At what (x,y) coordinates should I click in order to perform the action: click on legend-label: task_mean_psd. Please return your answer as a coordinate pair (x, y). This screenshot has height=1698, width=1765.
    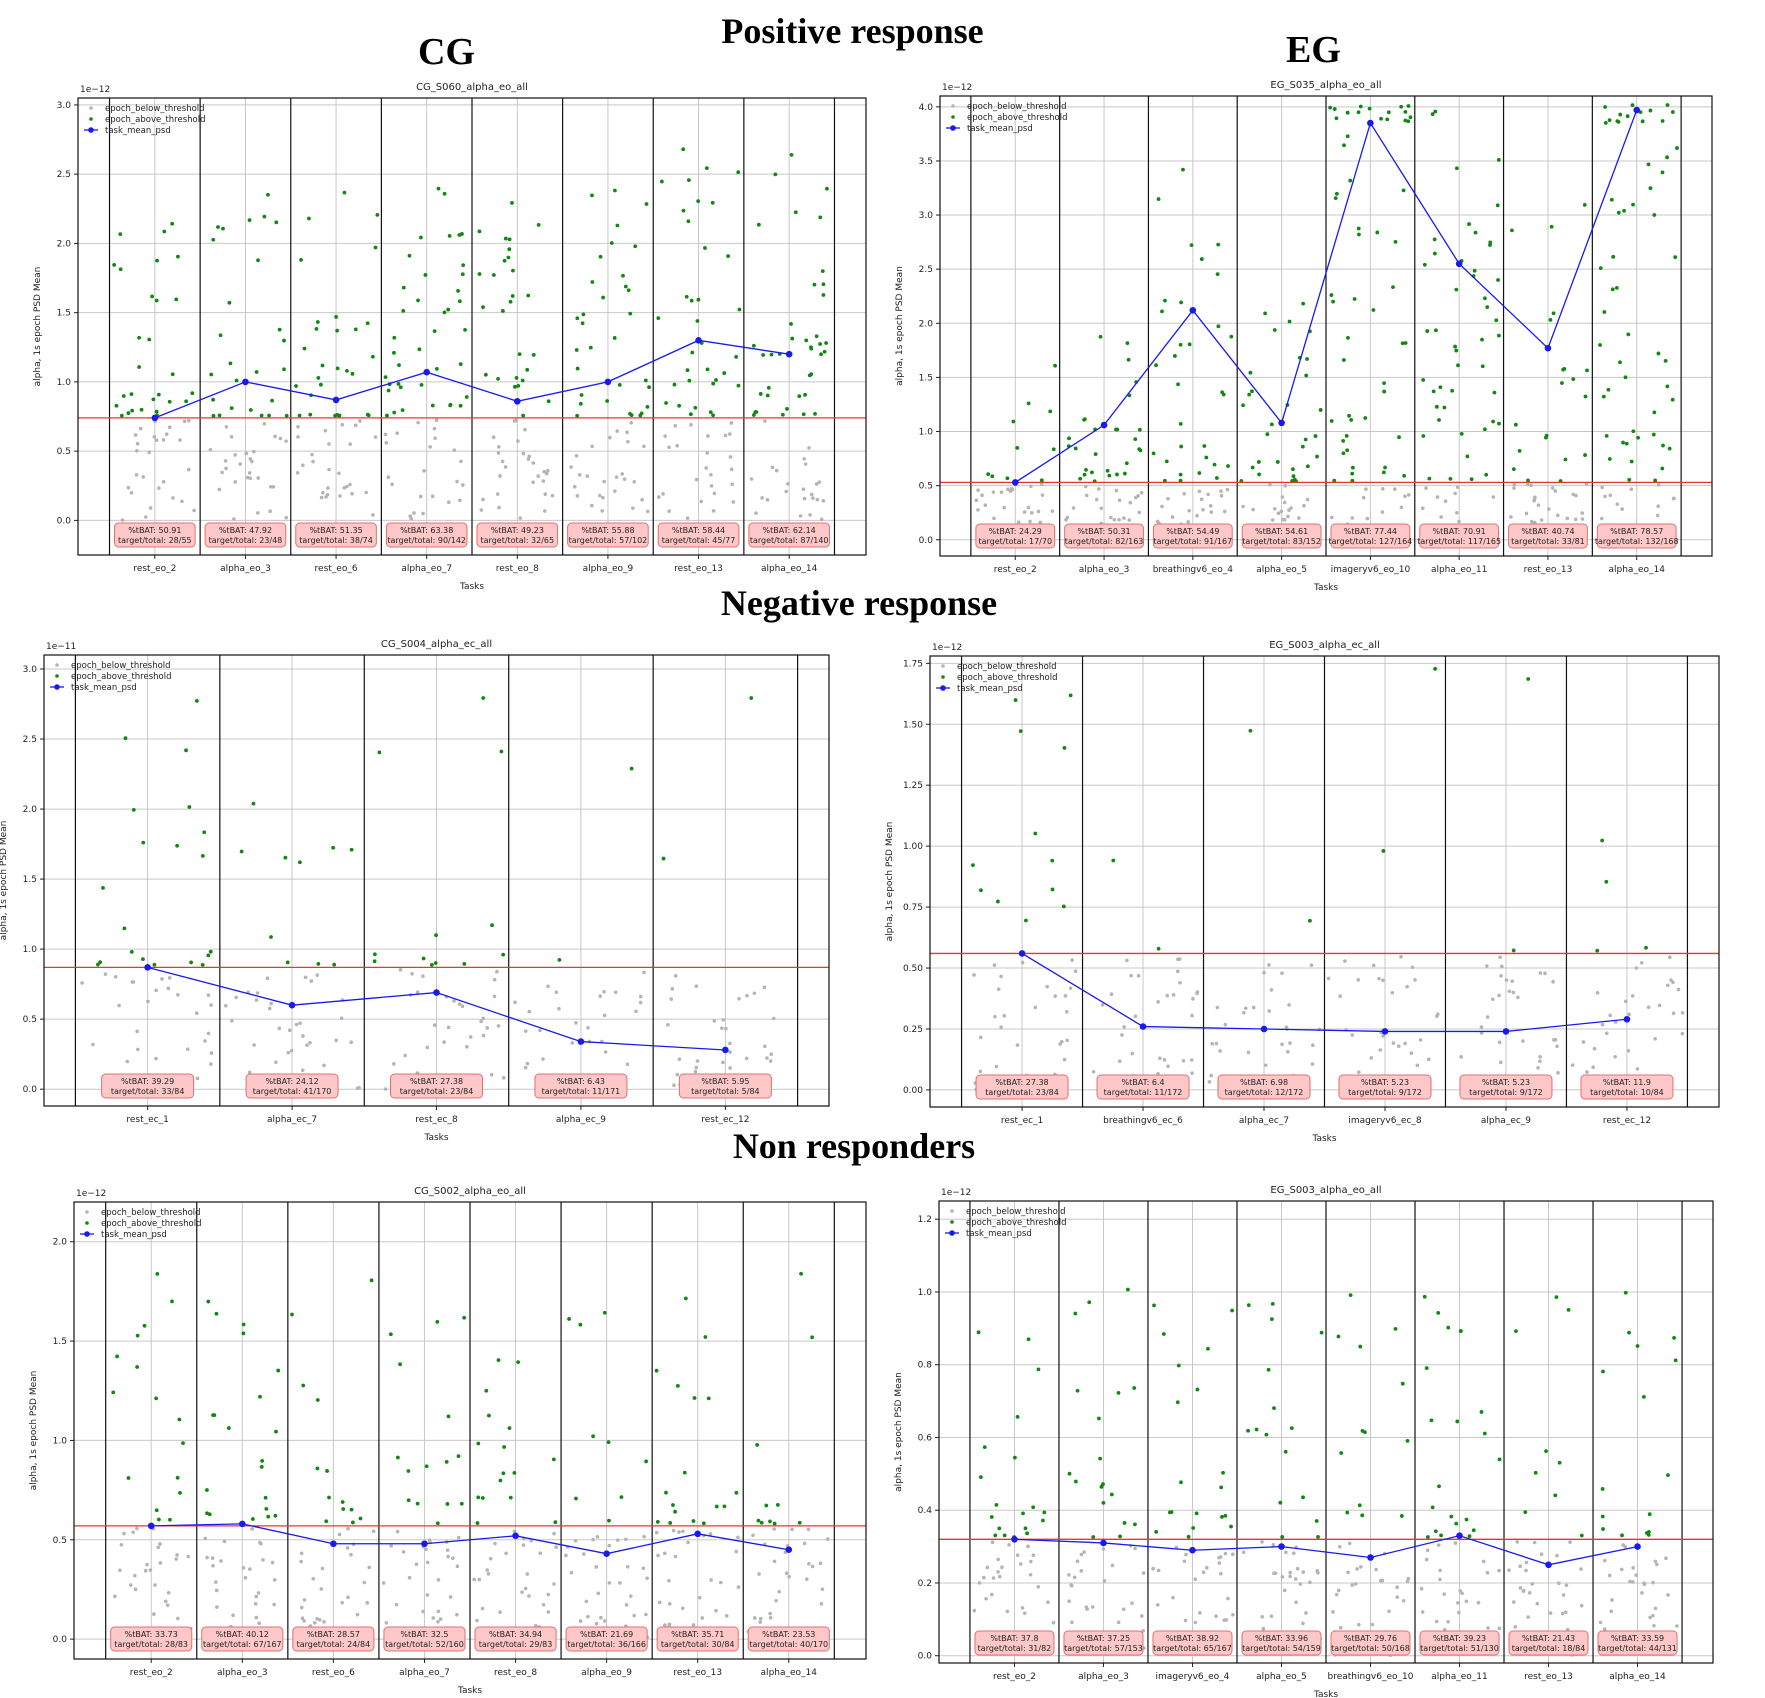
    Looking at the image, I should click on (134, 1235).